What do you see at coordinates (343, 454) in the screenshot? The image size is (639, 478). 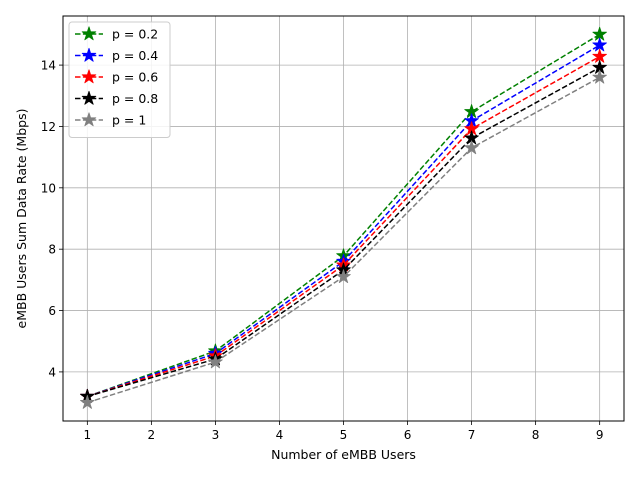 I see `x-axis-label: Number of eMBB Users` at bounding box center [343, 454].